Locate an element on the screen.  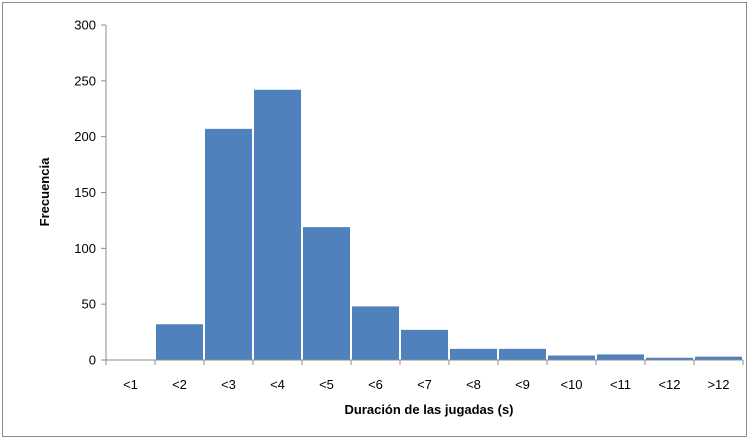
x-tick-label: <5 is located at coordinates (326, 384).